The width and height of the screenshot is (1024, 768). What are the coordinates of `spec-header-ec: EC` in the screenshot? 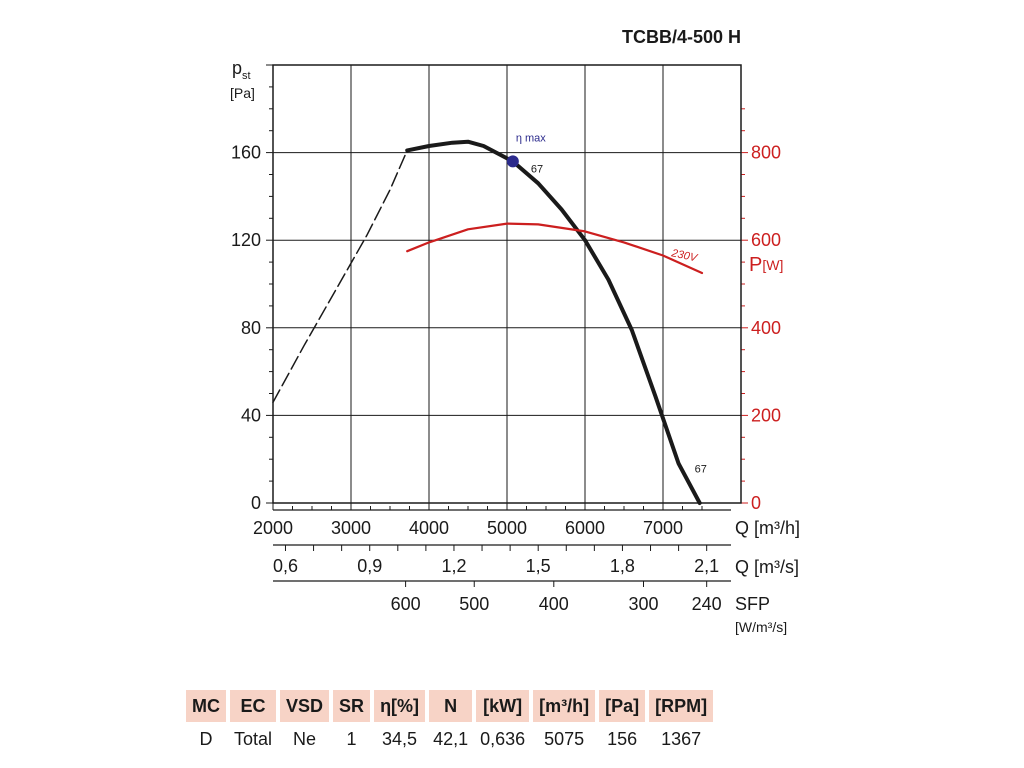 It's located at (253, 706).